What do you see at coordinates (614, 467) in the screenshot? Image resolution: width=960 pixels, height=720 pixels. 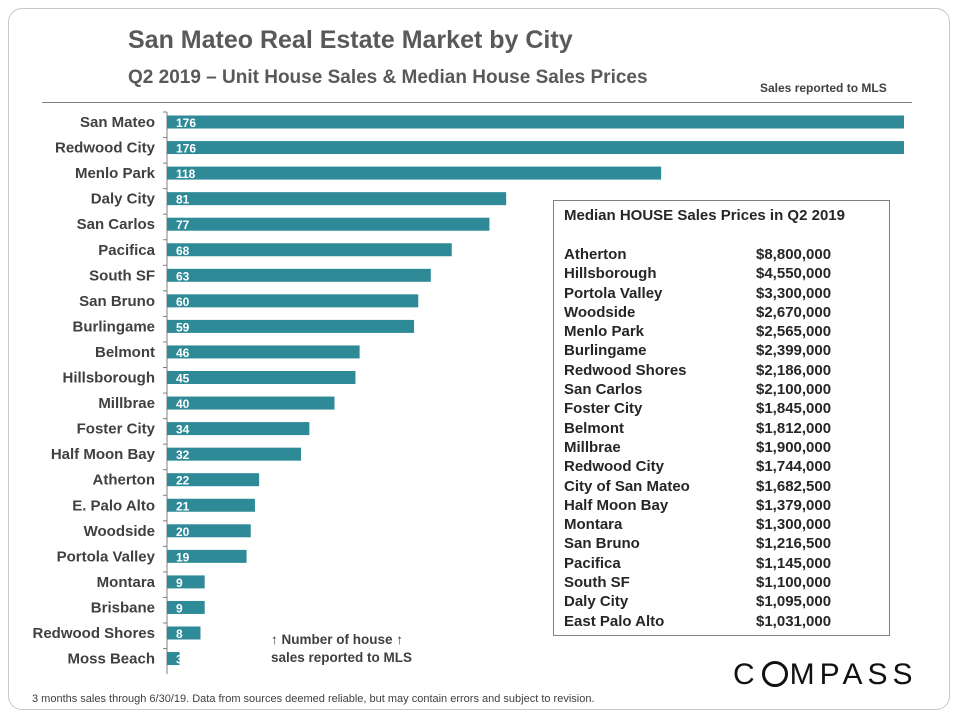 I see `table-city: Redwood City` at bounding box center [614, 467].